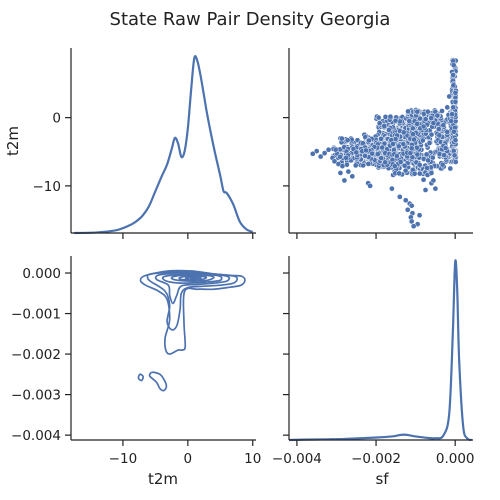 The width and height of the screenshot is (500, 500). Describe the element at coordinates (382, 479) in the screenshot. I see `panel-sf-kde-xlabel: sf` at that location.